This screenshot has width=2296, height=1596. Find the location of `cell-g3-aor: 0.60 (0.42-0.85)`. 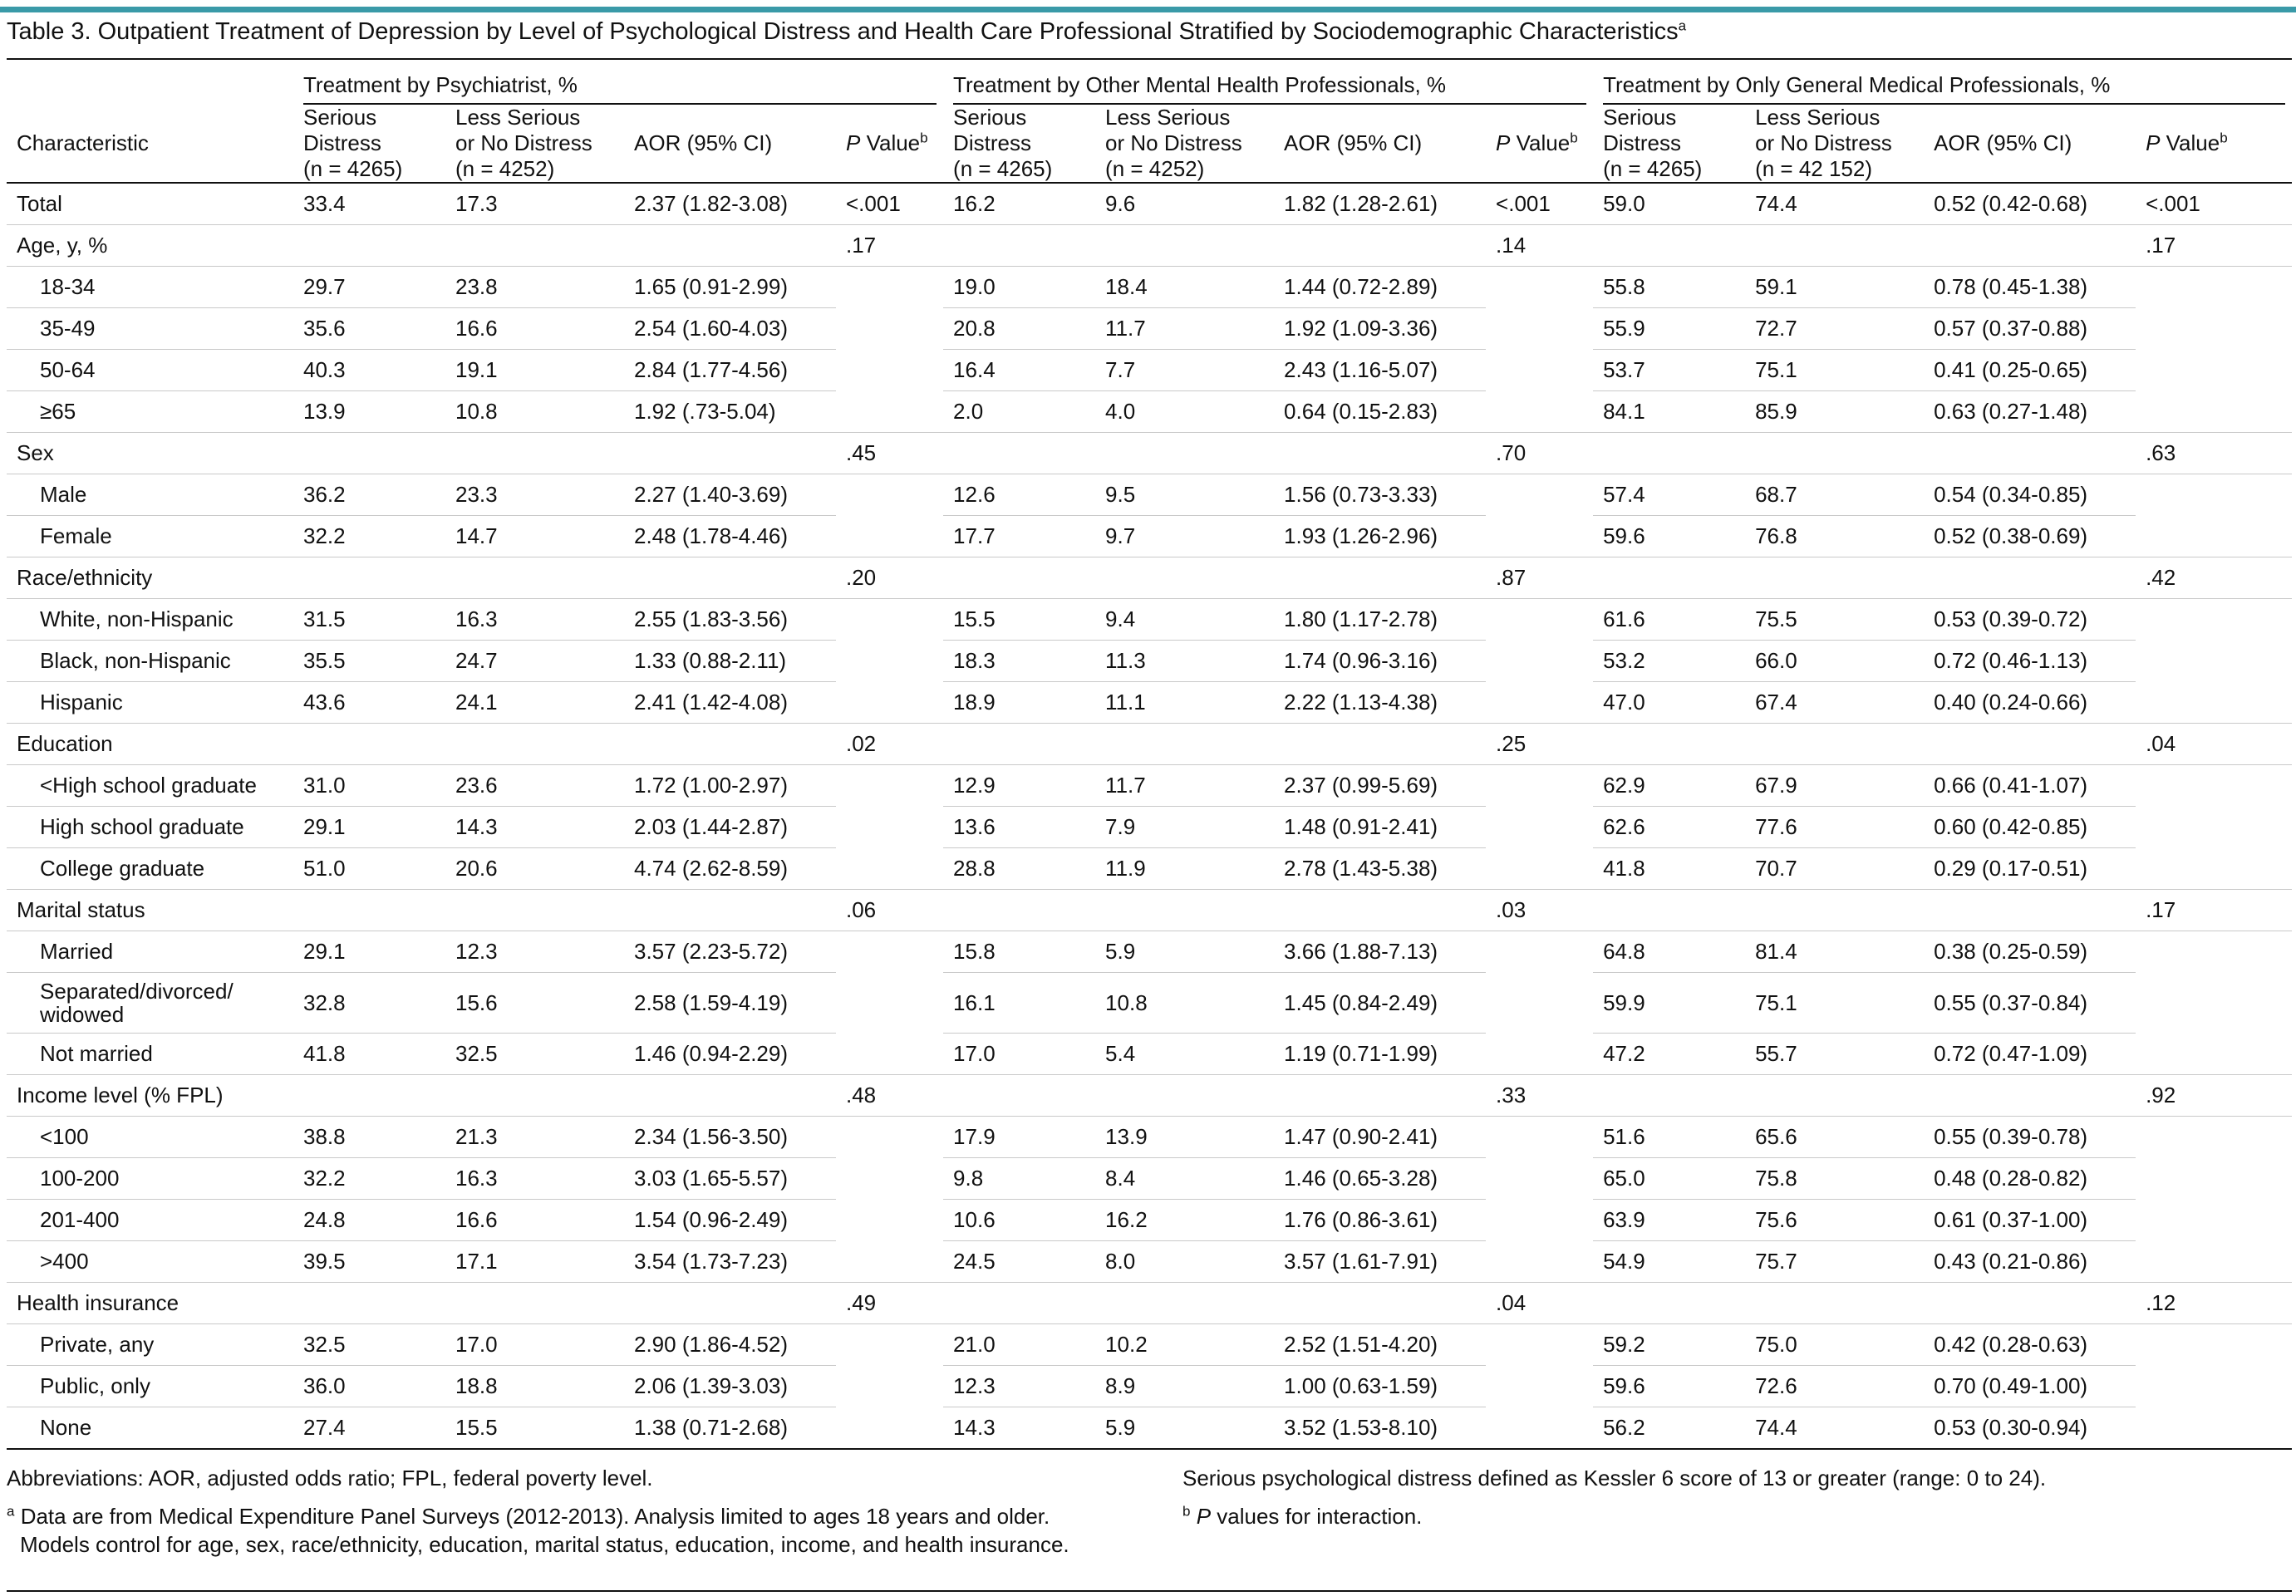

cell-g3-aor: 0.60 (0.42-0.85) is located at coordinates (2030, 827).